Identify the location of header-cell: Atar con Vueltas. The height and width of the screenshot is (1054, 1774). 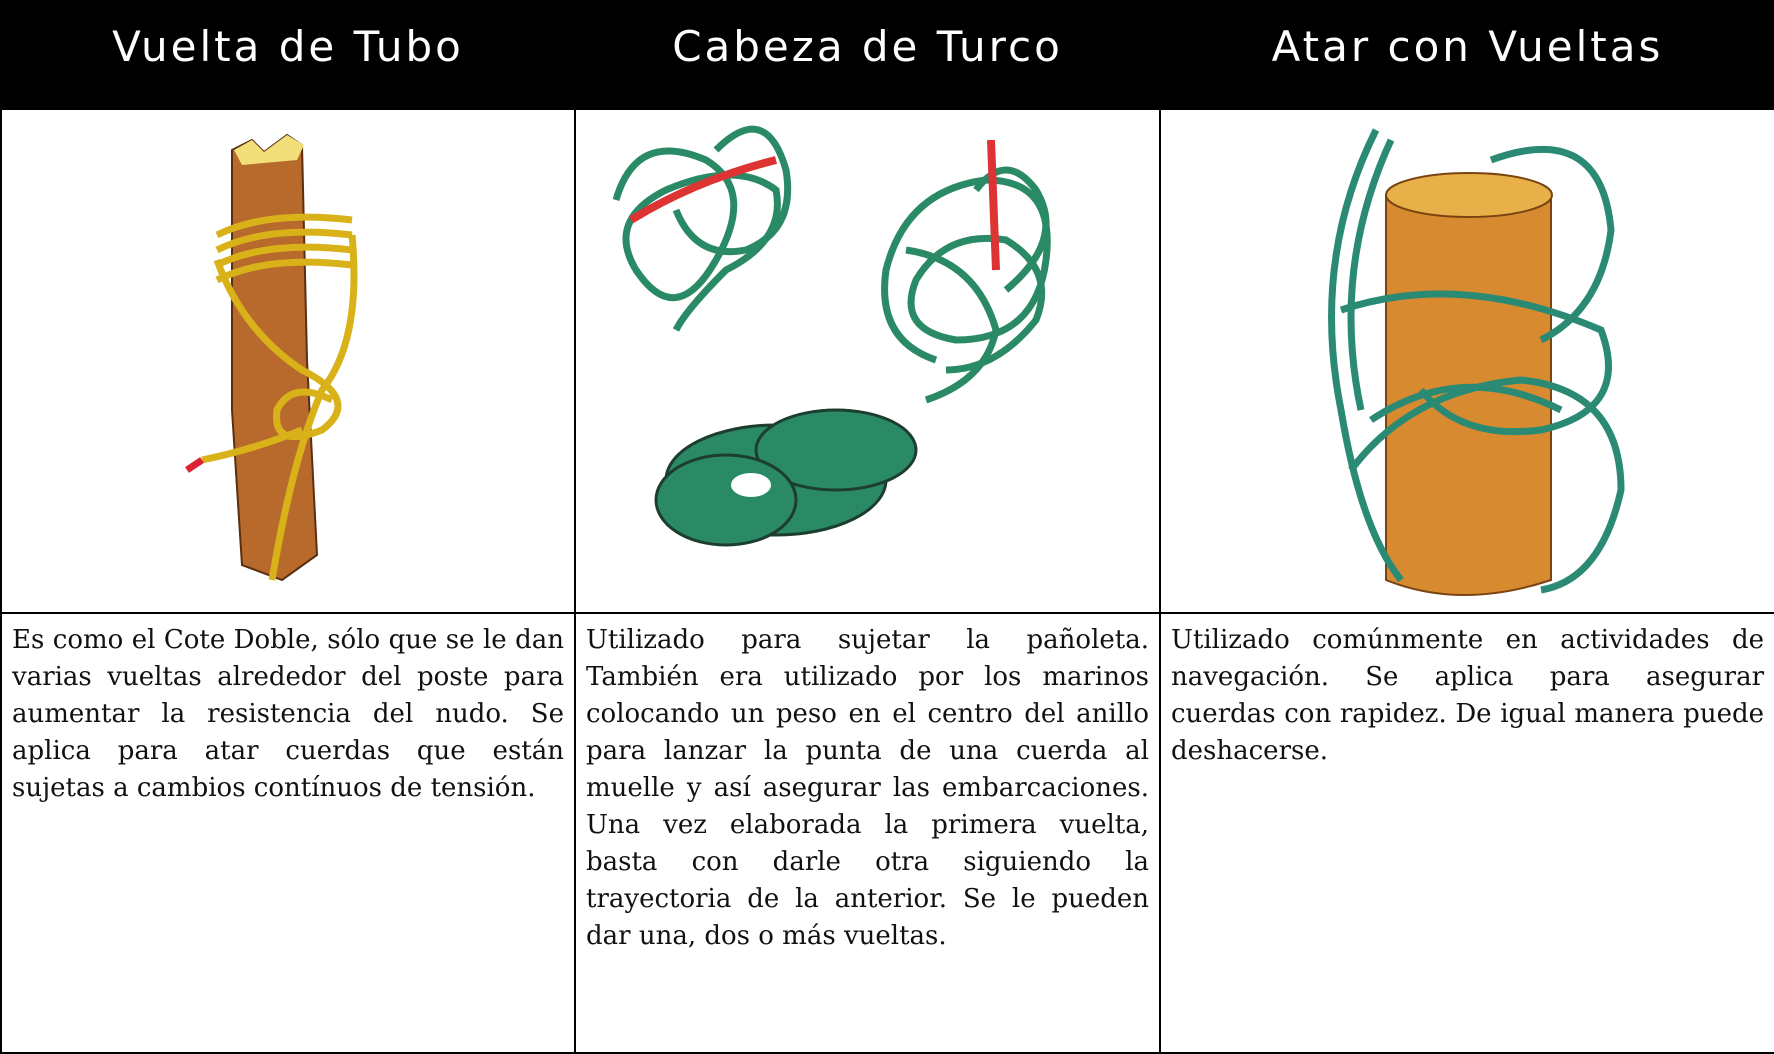
(1466, 55).